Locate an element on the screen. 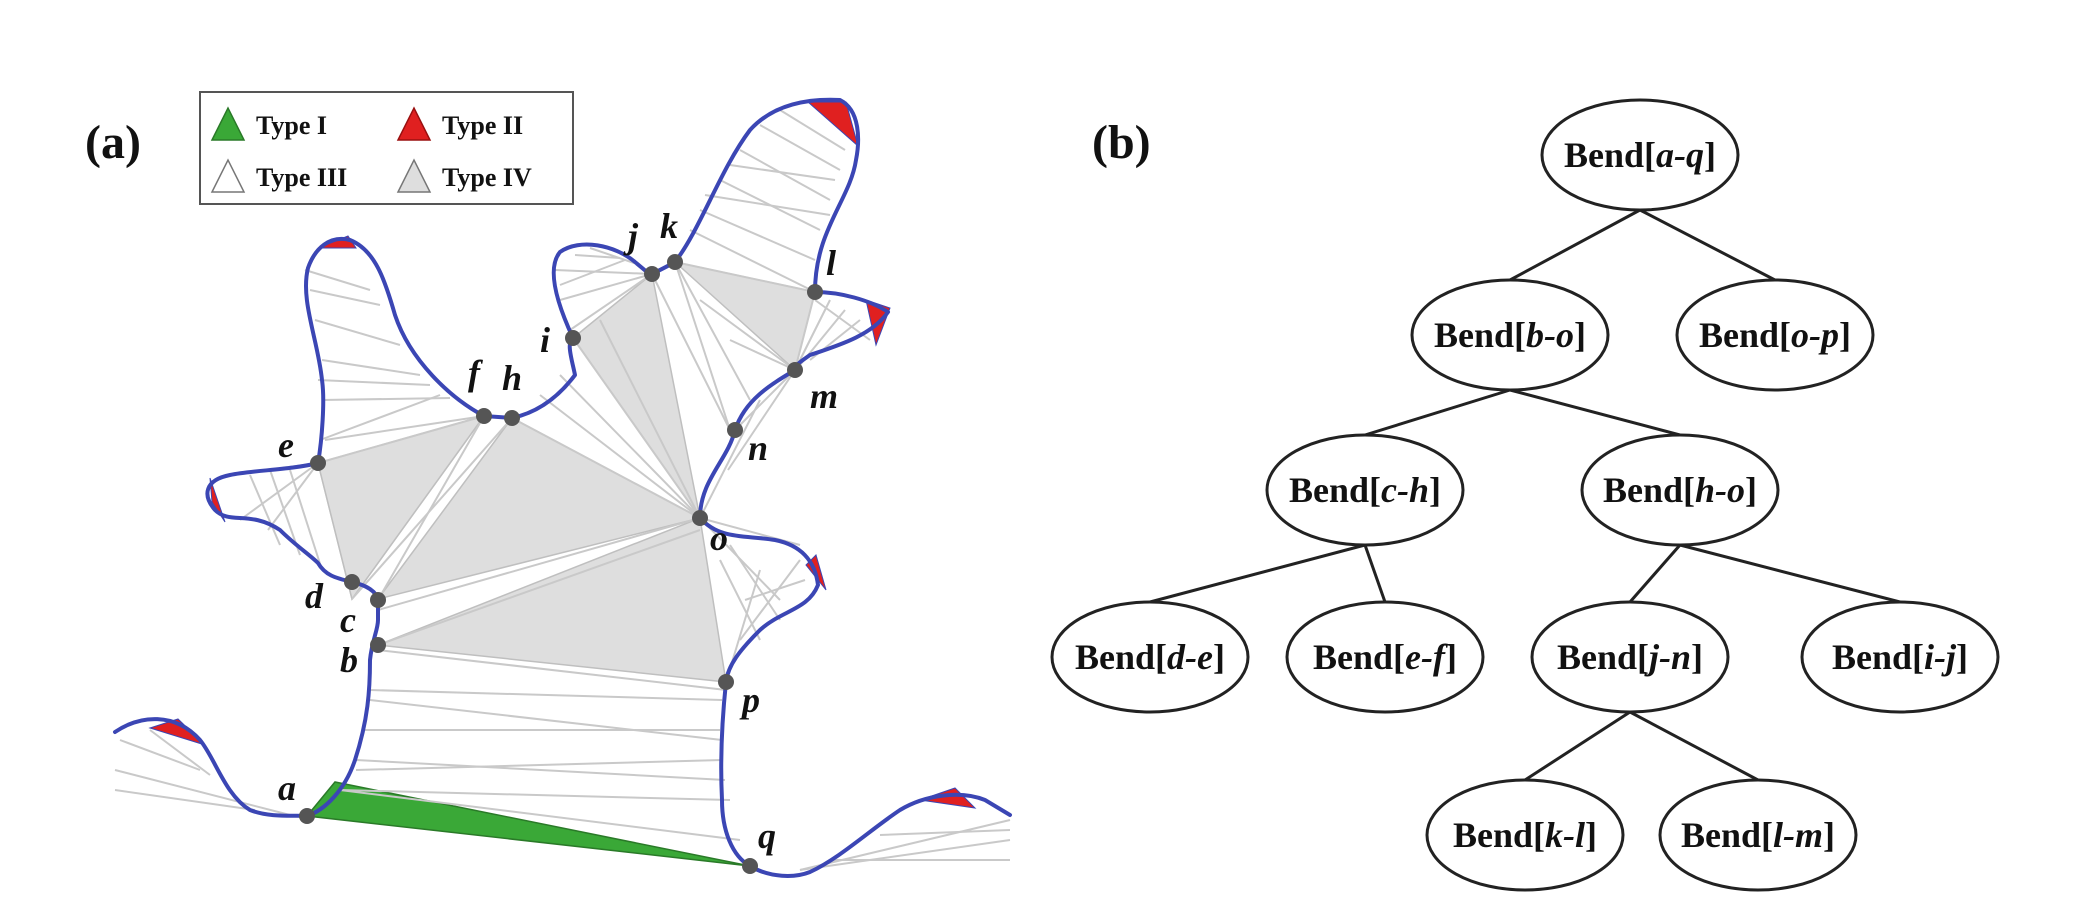  legend-label-type-iii: Type III is located at coordinates (301, 177).